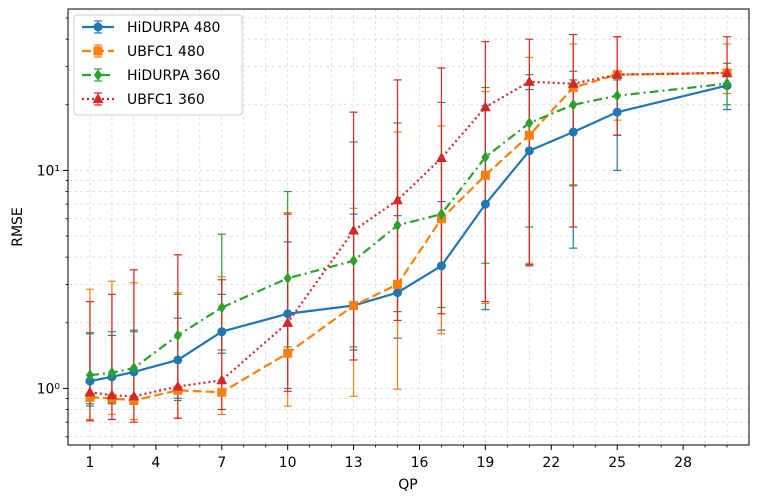 This screenshot has width=759, height=501. Describe the element at coordinates (90, 463) in the screenshot. I see `x-tick-label: 1` at that location.